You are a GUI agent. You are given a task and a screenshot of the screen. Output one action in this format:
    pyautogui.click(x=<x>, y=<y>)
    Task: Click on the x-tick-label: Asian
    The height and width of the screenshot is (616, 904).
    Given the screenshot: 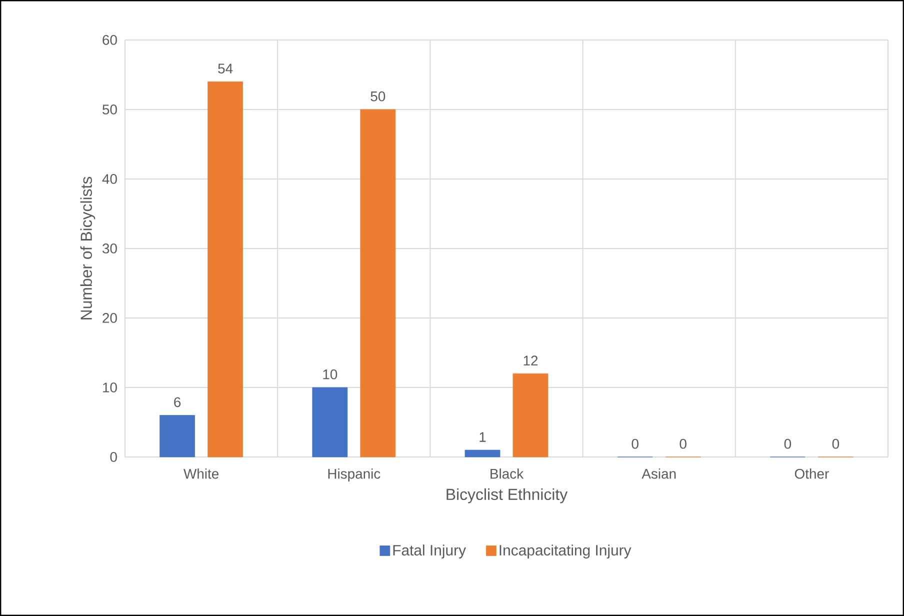 What is the action you would take?
    pyautogui.click(x=659, y=473)
    